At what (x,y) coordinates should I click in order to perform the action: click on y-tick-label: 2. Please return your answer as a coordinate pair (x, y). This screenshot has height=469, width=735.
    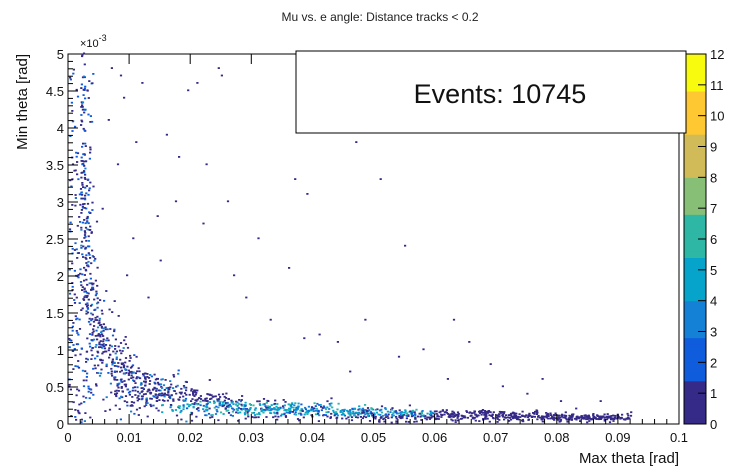
    Looking at the image, I should click on (60, 276).